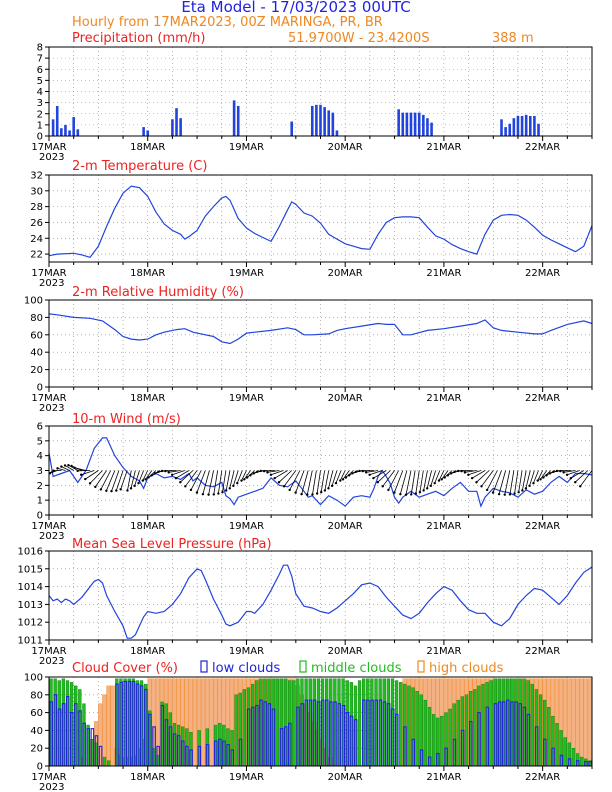  I want to click on temperature-frame, so click(320, 218).